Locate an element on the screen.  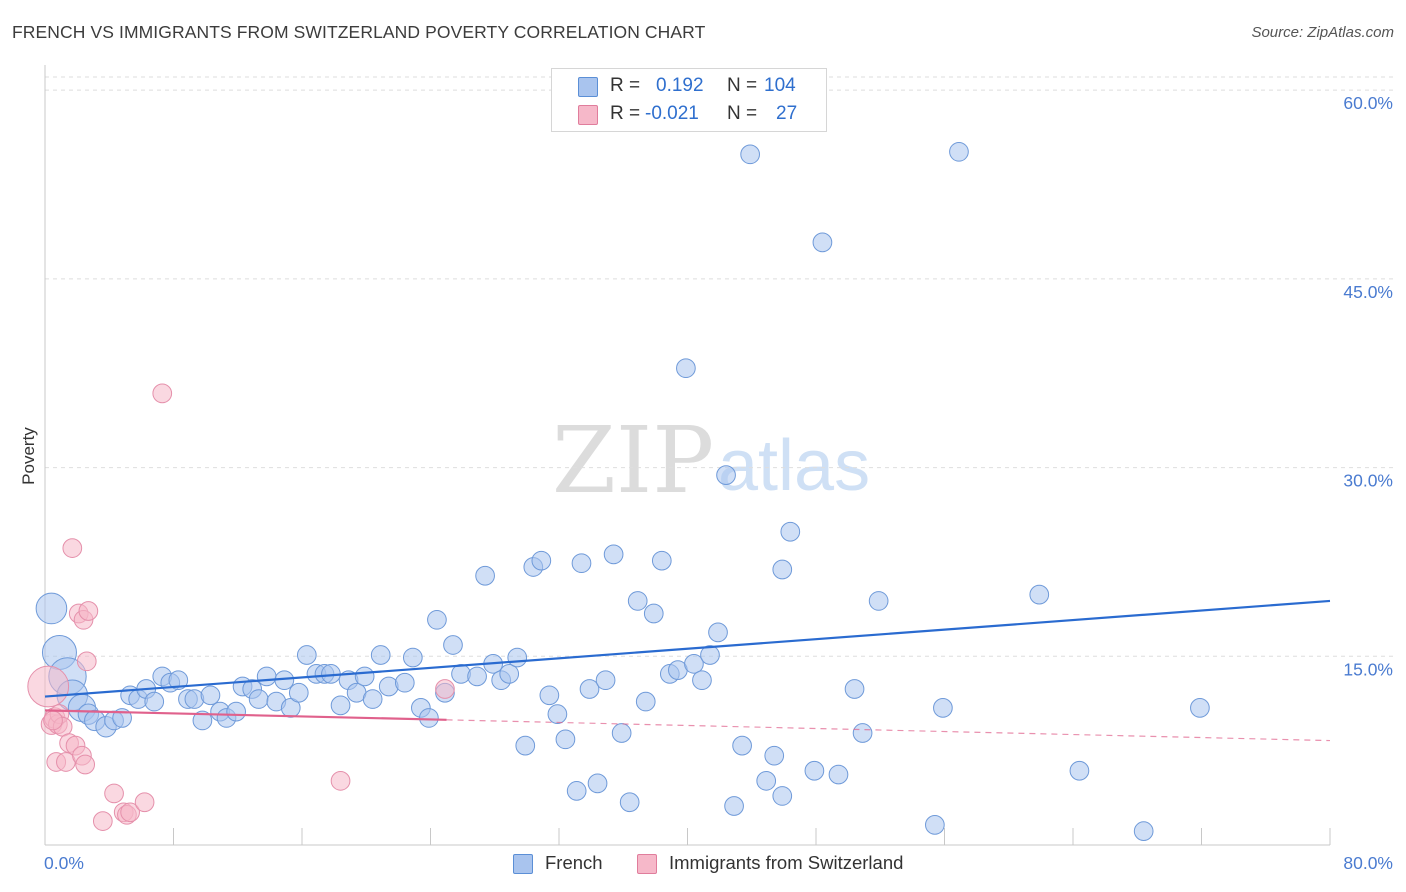
trend-lines is located at coordinates (687, 670).